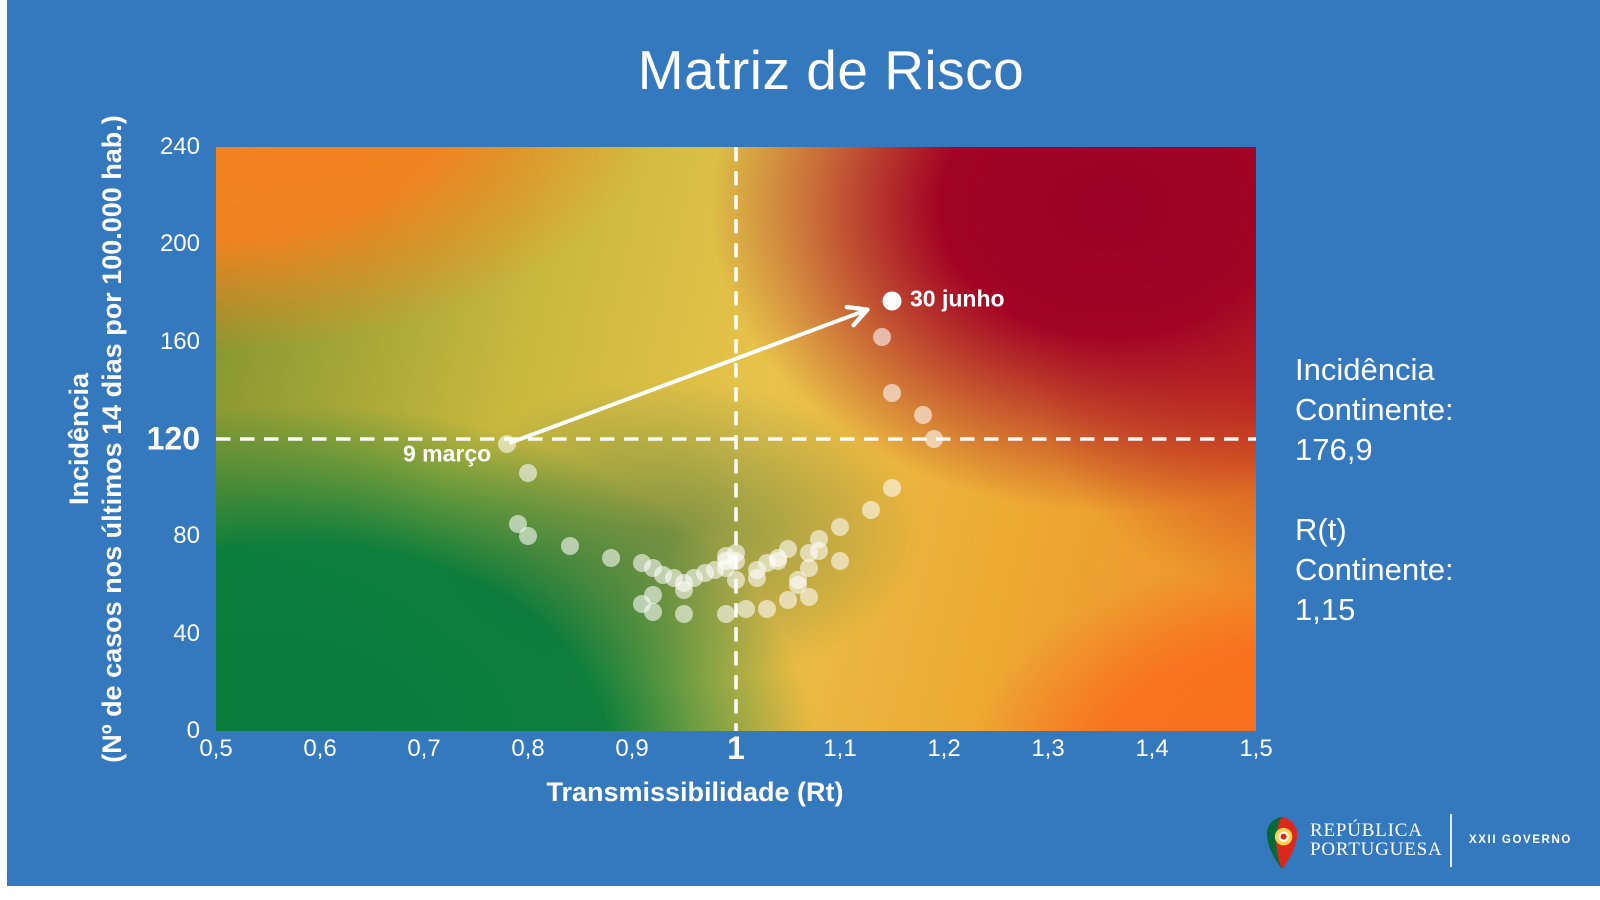 Image resolution: width=1600 pixels, height=900 pixels. Describe the element at coordinates (186, 633) in the screenshot. I see `y-tick: 40` at that location.